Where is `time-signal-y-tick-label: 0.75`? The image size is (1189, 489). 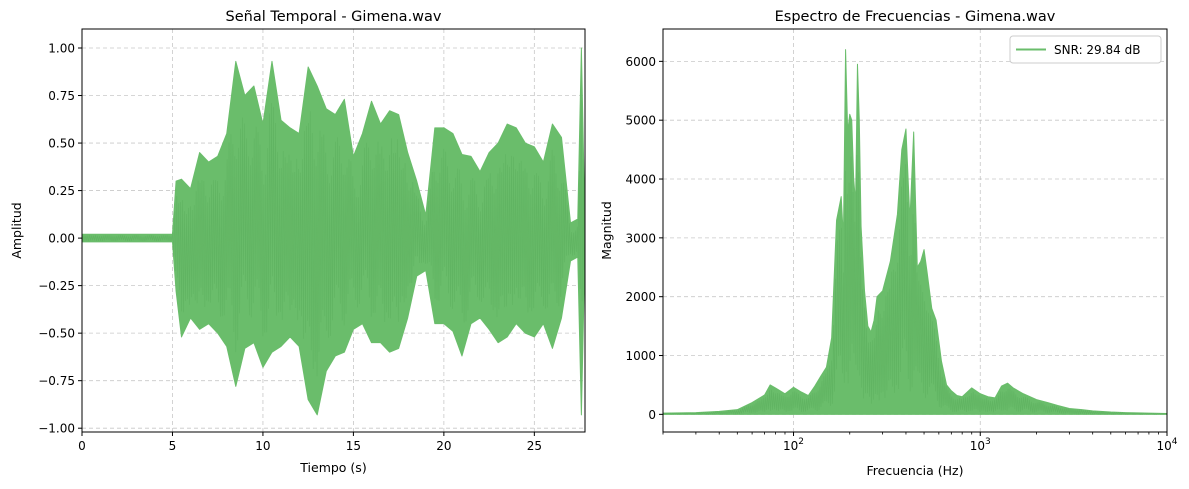 time-signal-y-tick-label: 0.75 is located at coordinates (61, 96).